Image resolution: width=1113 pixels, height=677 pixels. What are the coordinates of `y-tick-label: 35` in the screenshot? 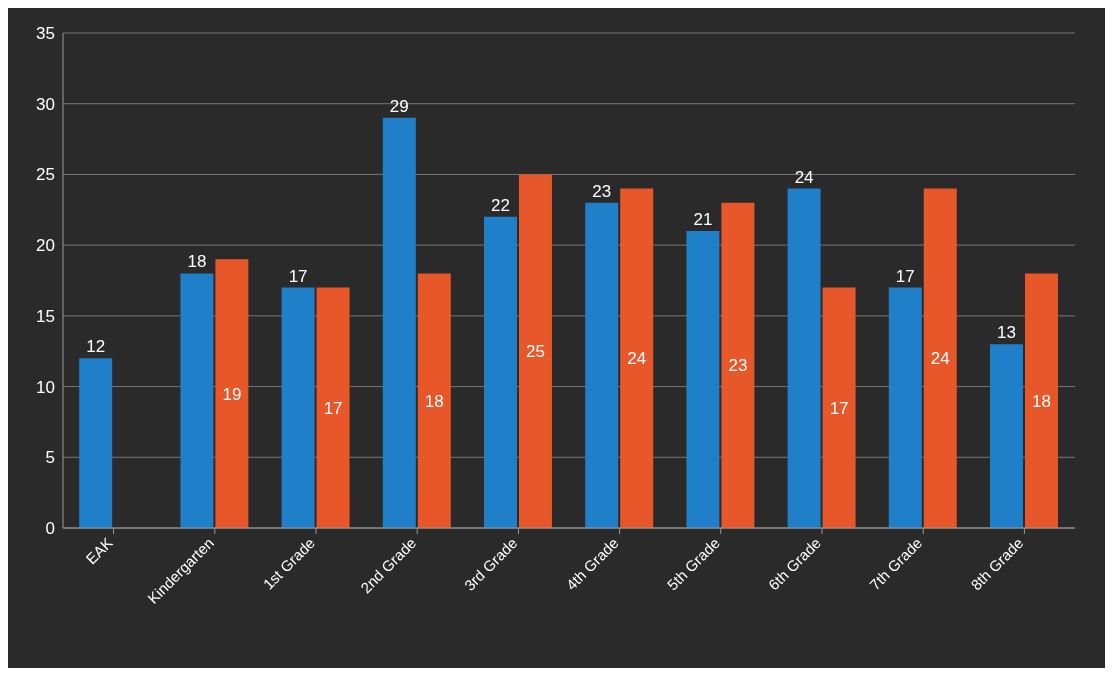 It's located at (45, 34).